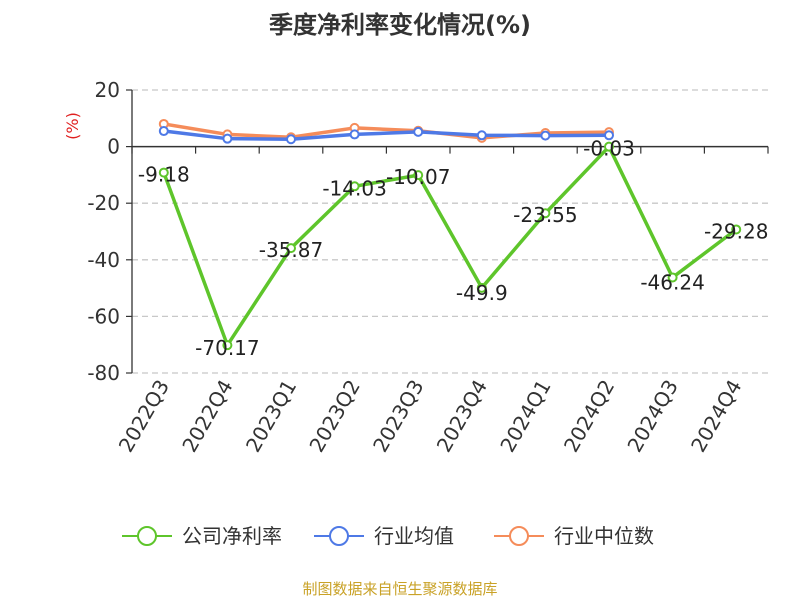 The width and height of the screenshot is (800, 600). Describe the element at coordinates (400, 25) in the screenshot. I see `chart-title: 季度净利率变化情况(%)` at that location.